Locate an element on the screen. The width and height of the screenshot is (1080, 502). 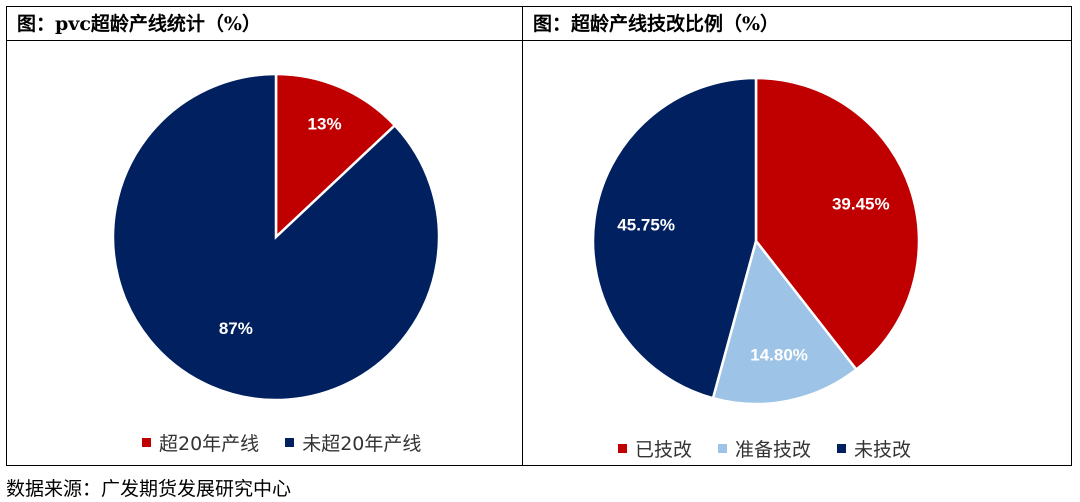
legend-item-0-0: 超20年产线 is located at coordinates (200, 442).